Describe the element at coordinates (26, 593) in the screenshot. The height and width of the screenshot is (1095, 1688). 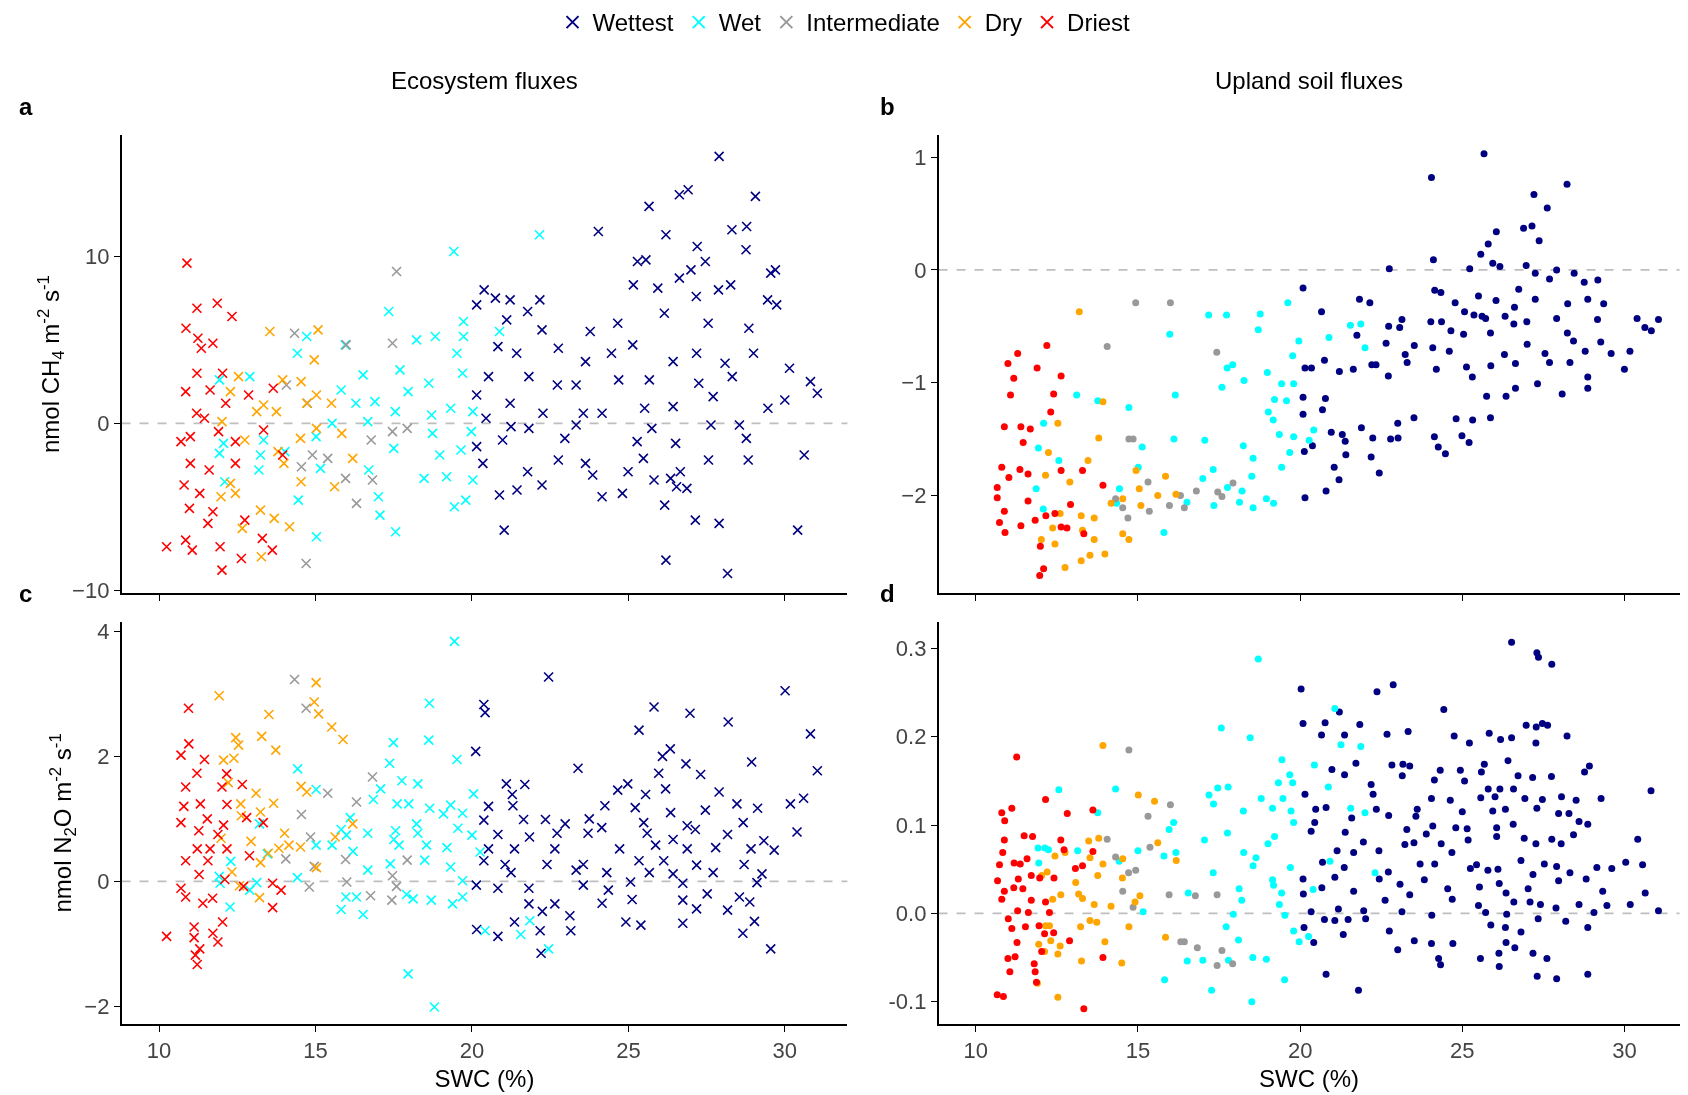
I see `text: c` at that location.